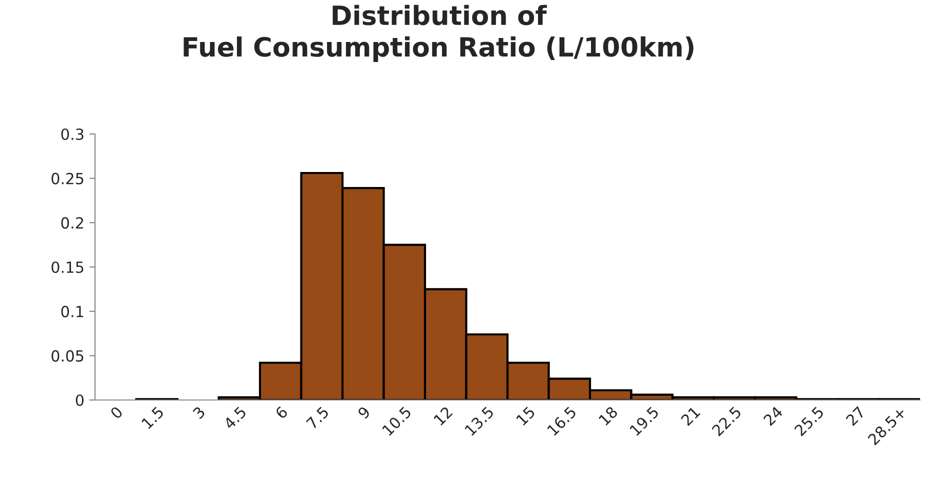 This screenshot has height=487, width=933. What do you see at coordinates (235, 418) in the screenshot?
I see `x-tick-label: 4.5` at bounding box center [235, 418].